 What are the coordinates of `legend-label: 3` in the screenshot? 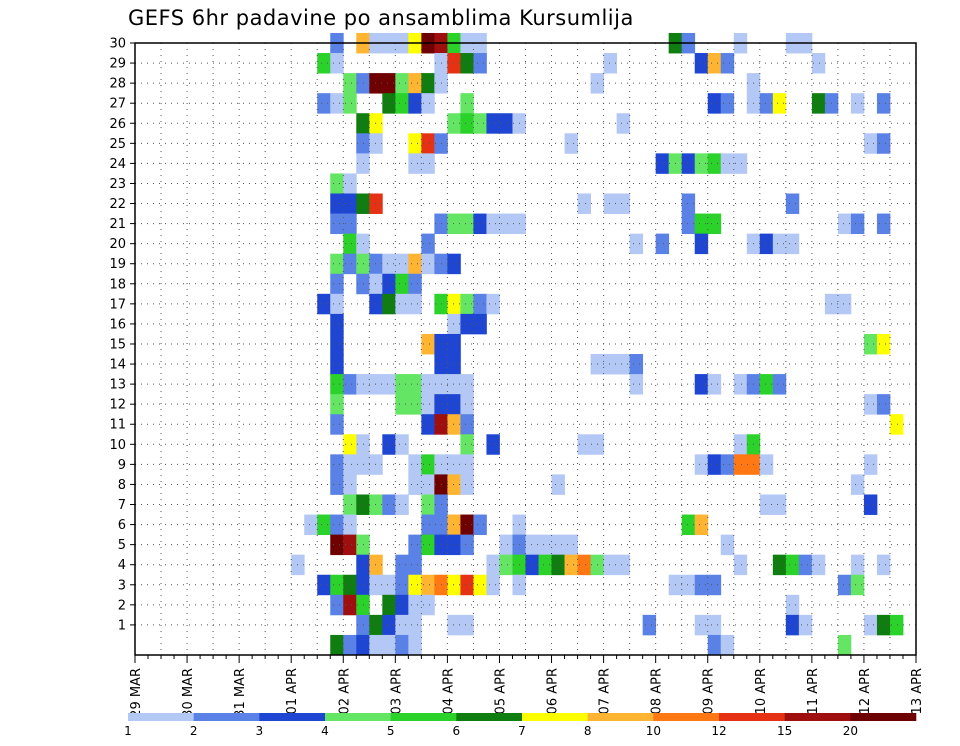 It's located at (260, 731).